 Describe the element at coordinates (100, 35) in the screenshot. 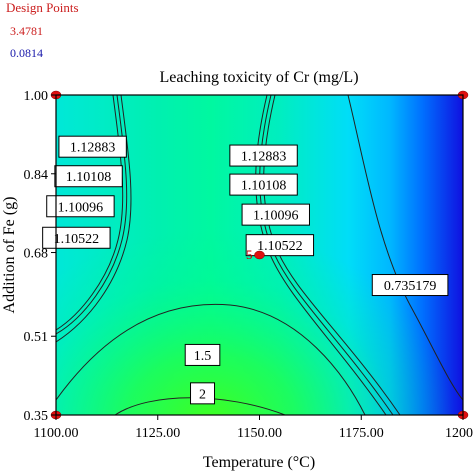

I see `design-points-legend: Design Points 3.4781 0.0814` at that location.